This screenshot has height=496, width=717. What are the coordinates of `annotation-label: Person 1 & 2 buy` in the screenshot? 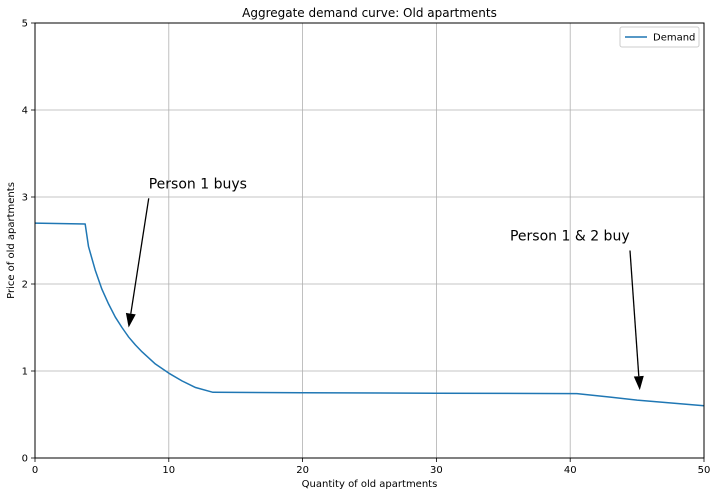 It's located at (570, 237).